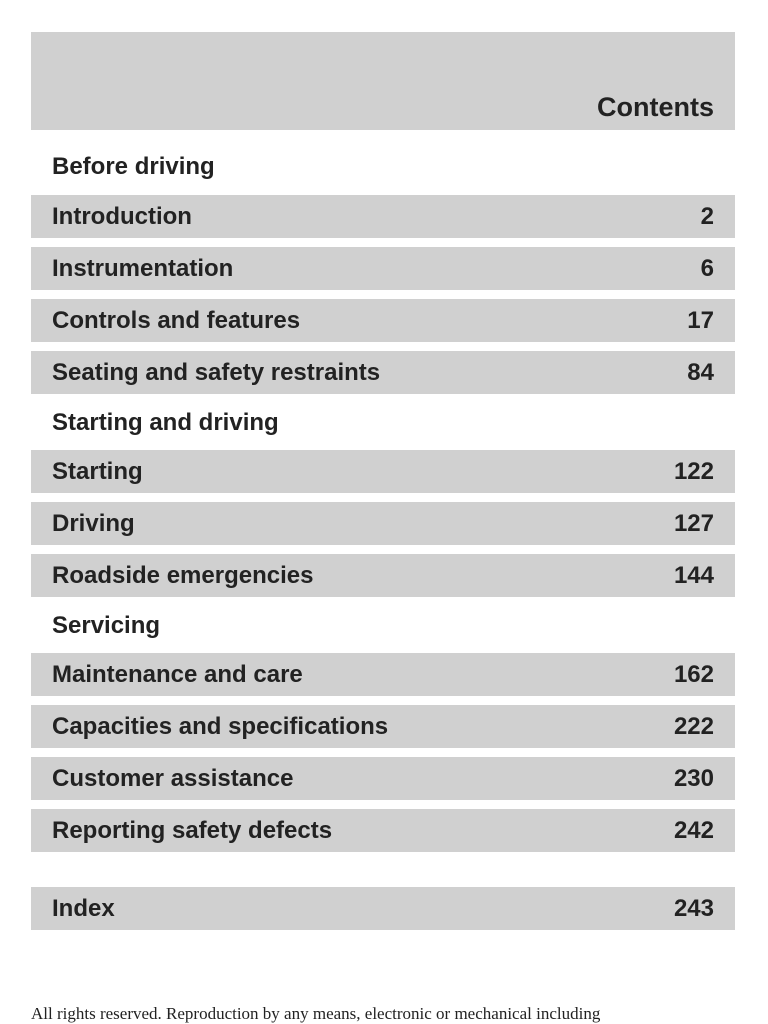 Image resolution: width=768 pixels, height=1024 pixels. Describe the element at coordinates (165, 422) in the screenshot. I see `section-heading-starting-and-driving: Starting and driving` at that location.